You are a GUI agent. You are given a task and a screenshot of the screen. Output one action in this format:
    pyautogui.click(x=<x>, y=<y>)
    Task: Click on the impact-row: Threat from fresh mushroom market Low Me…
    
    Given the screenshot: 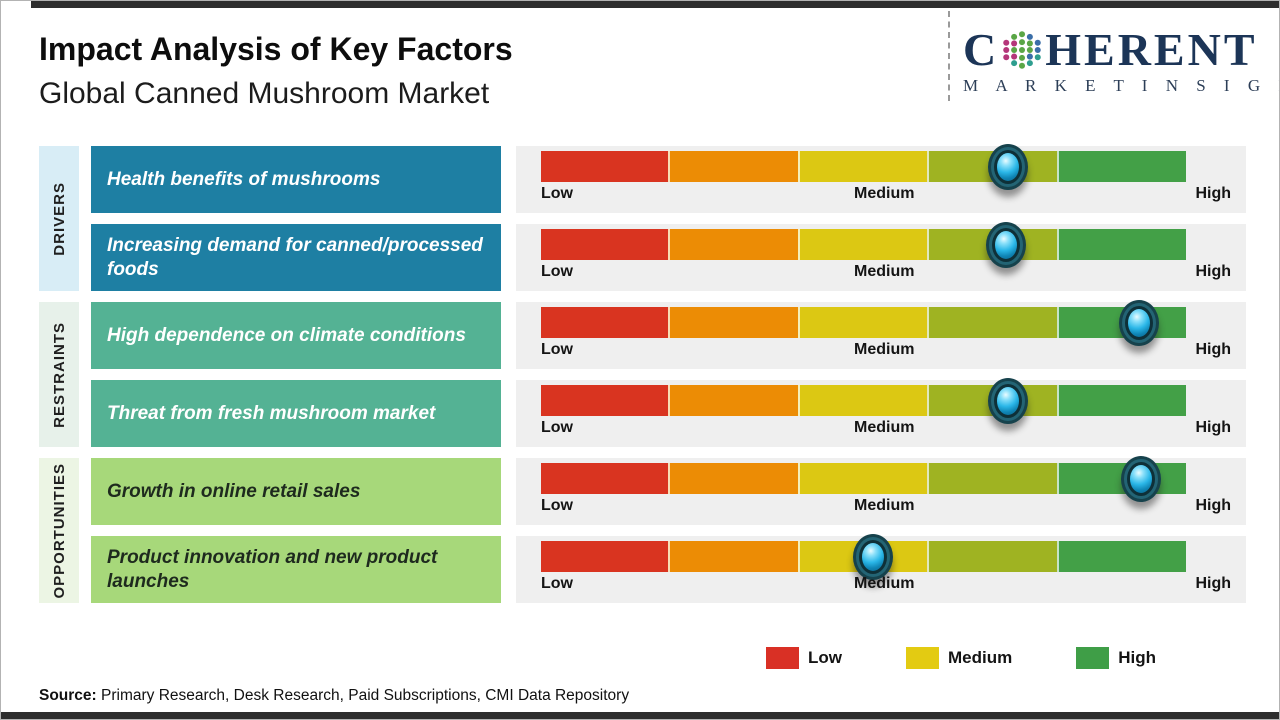 What is the action you would take?
    pyautogui.click(x=668, y=412)
    